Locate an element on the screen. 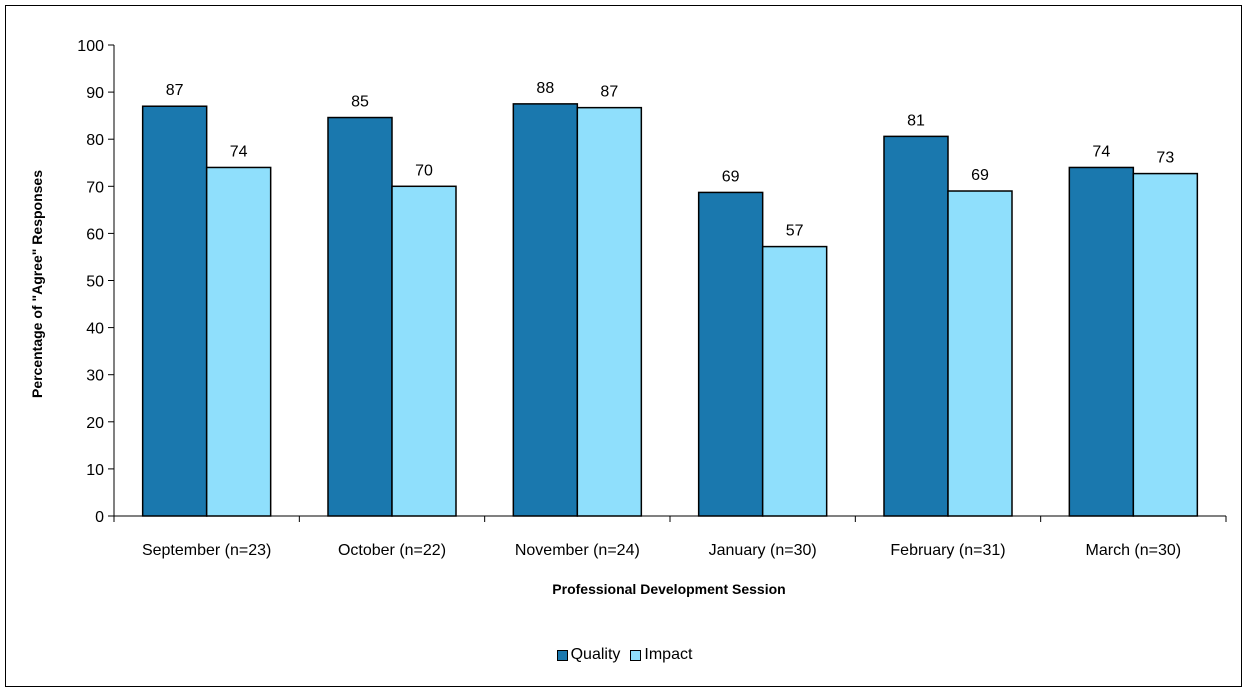 The height and width of the screenshot is (694, 1249). data-label-impact: 57 is located at coordinates (795, 231).